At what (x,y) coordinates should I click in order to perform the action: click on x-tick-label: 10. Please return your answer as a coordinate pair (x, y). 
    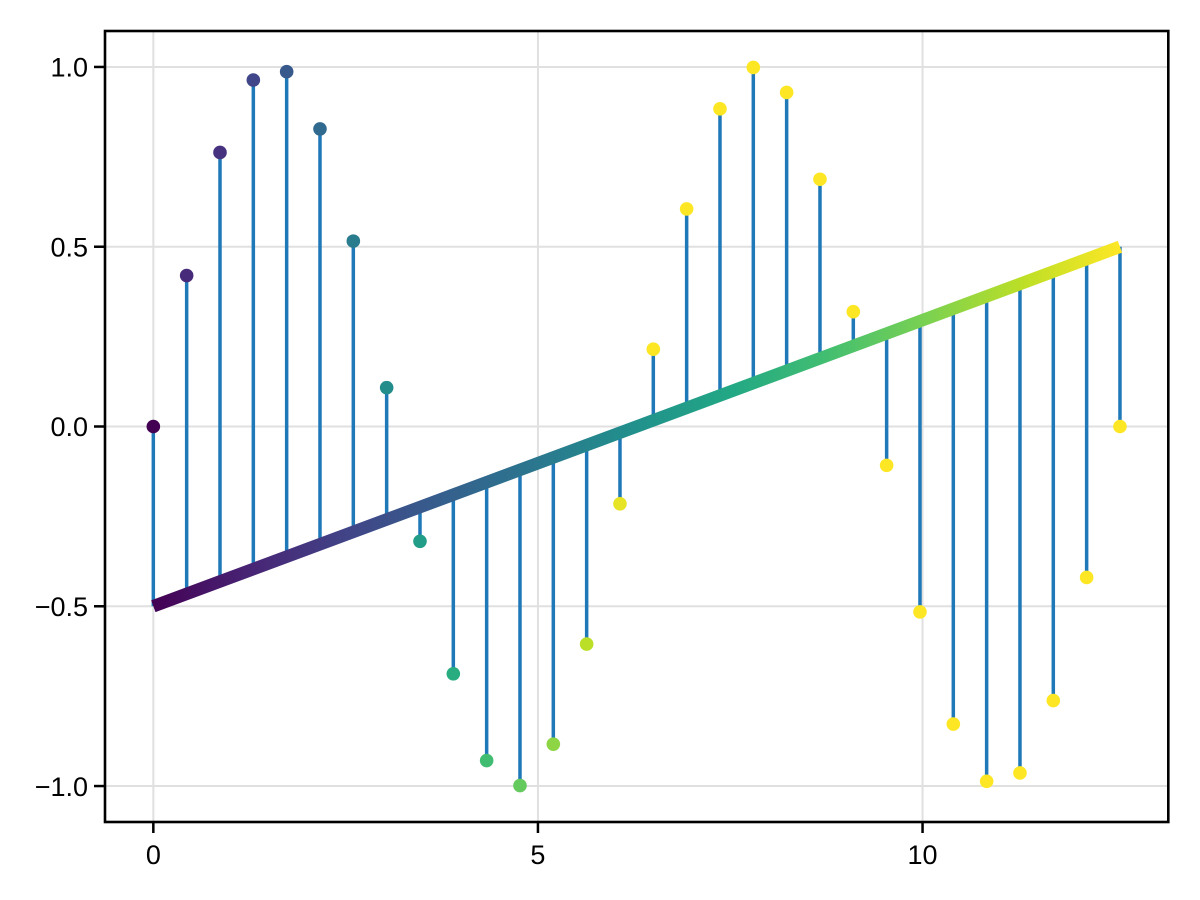
    Looking at the image, I should click on (923, 855).